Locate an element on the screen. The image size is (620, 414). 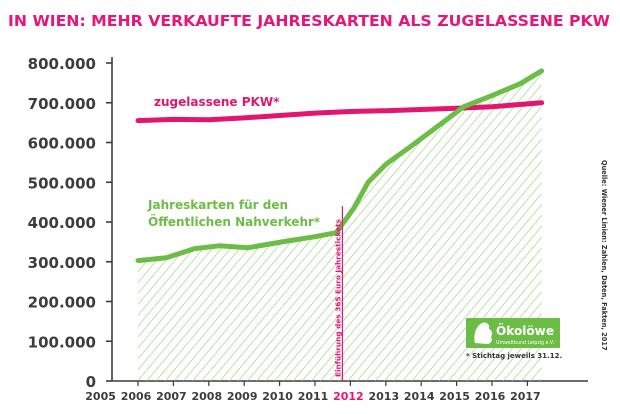
x-tick-label: 2005 is located at coordinates (100, 396).